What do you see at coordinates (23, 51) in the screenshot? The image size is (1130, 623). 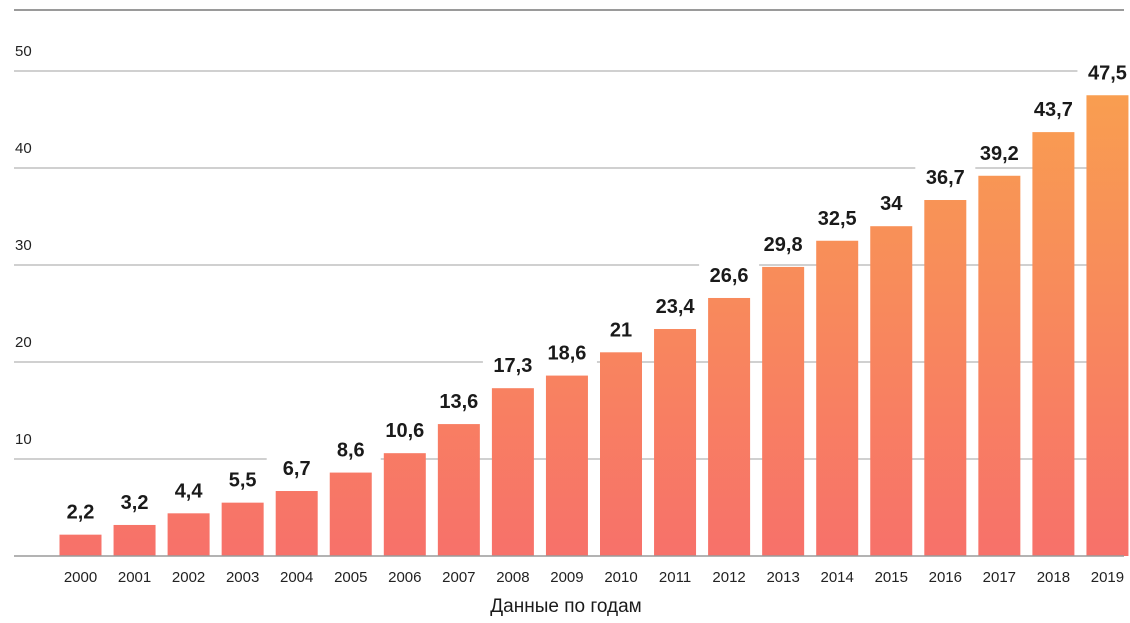 I see `y-tick-label: 50` at bounding box center [23, 51].